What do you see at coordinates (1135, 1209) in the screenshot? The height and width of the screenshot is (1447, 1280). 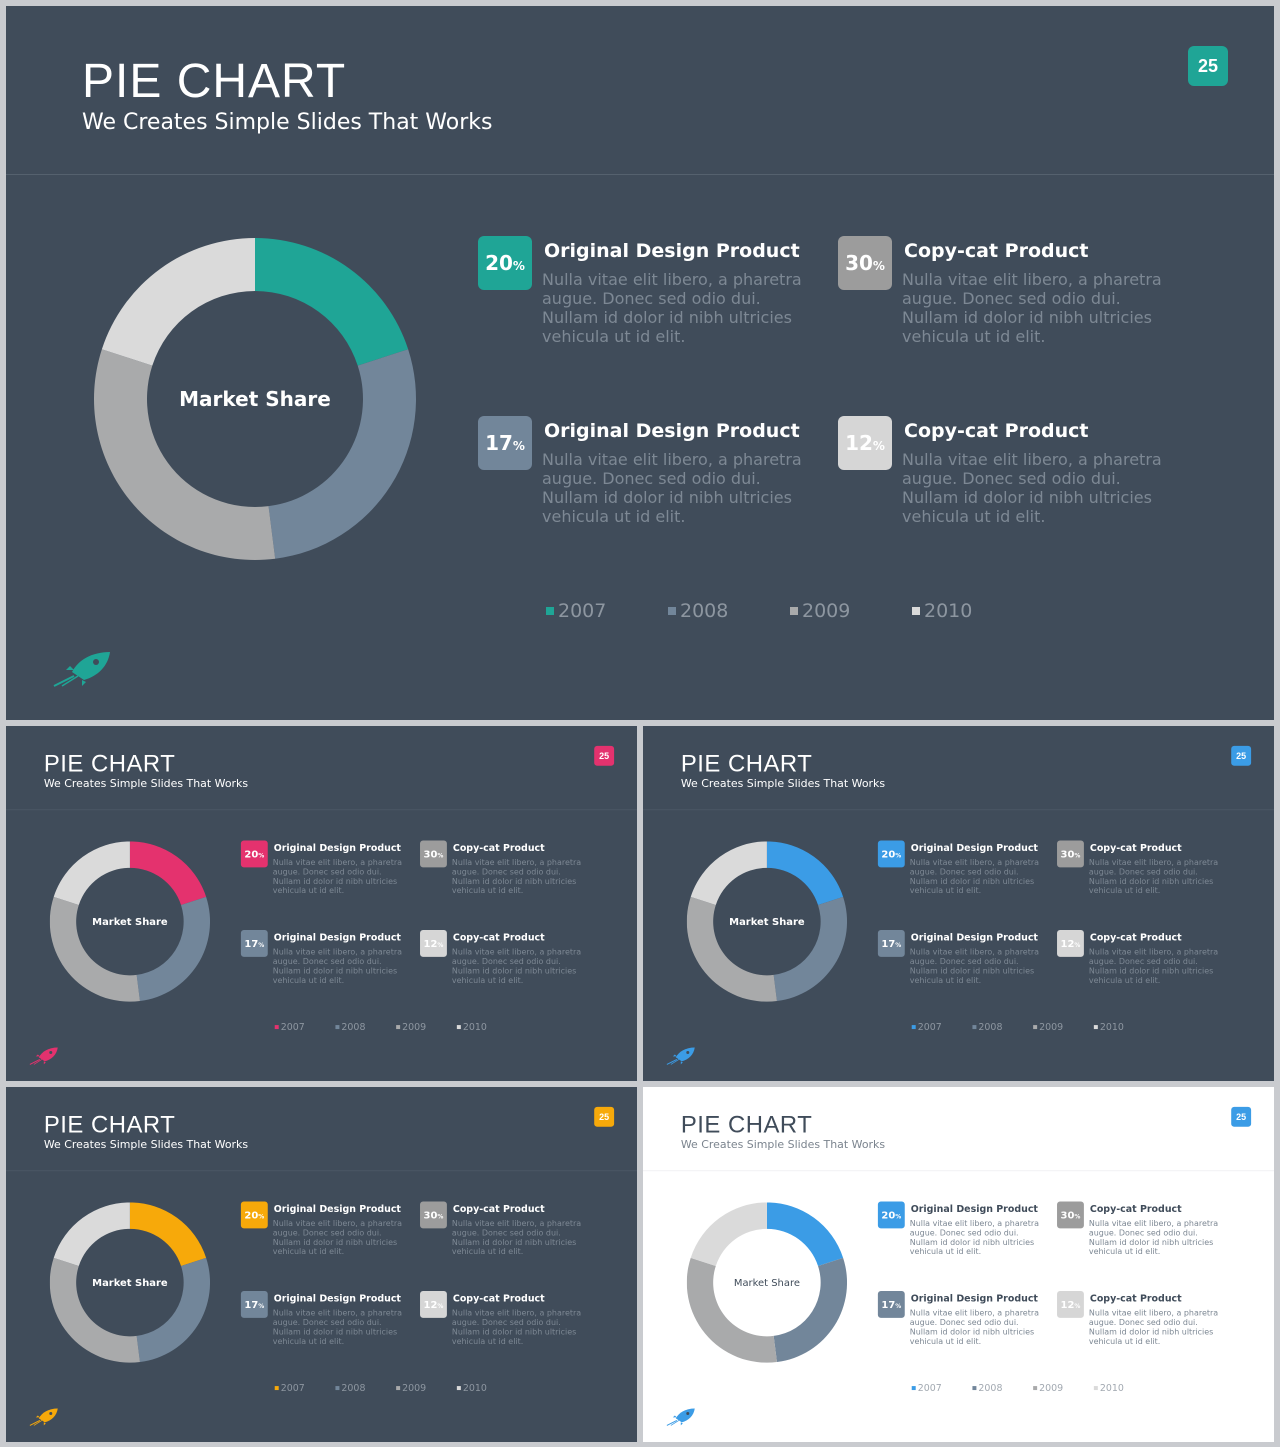 I see `product-title: Copy-cat Product` at bounding box center [1135, 1209].